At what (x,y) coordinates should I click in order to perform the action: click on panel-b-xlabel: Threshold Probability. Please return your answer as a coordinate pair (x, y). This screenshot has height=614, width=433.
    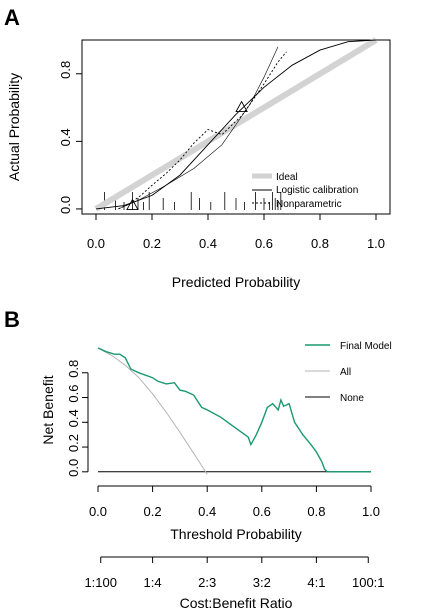
    Looking at the image, I should click on (236, 534).